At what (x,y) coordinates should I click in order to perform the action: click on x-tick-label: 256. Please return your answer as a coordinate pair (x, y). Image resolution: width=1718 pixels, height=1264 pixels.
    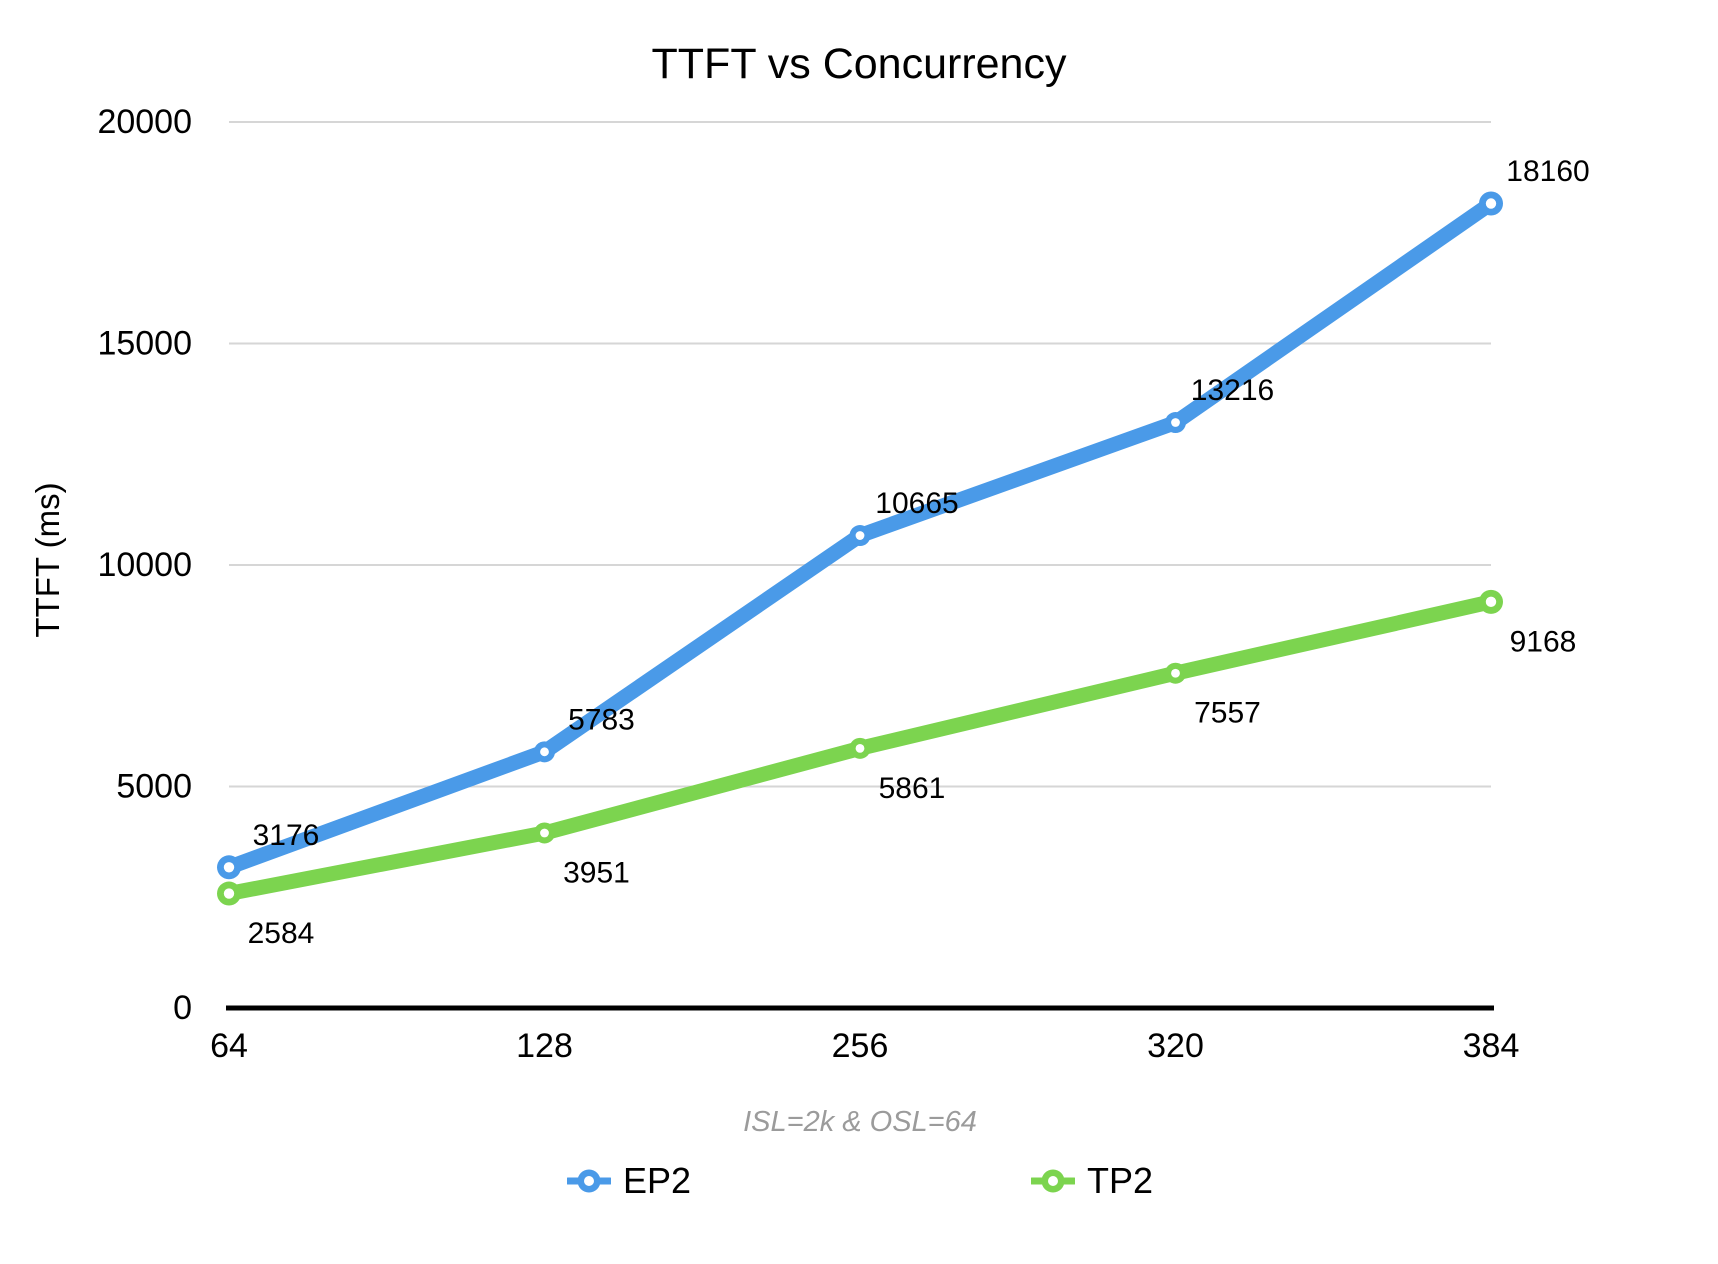
    Looking at the image, I should click on (860, 1046).